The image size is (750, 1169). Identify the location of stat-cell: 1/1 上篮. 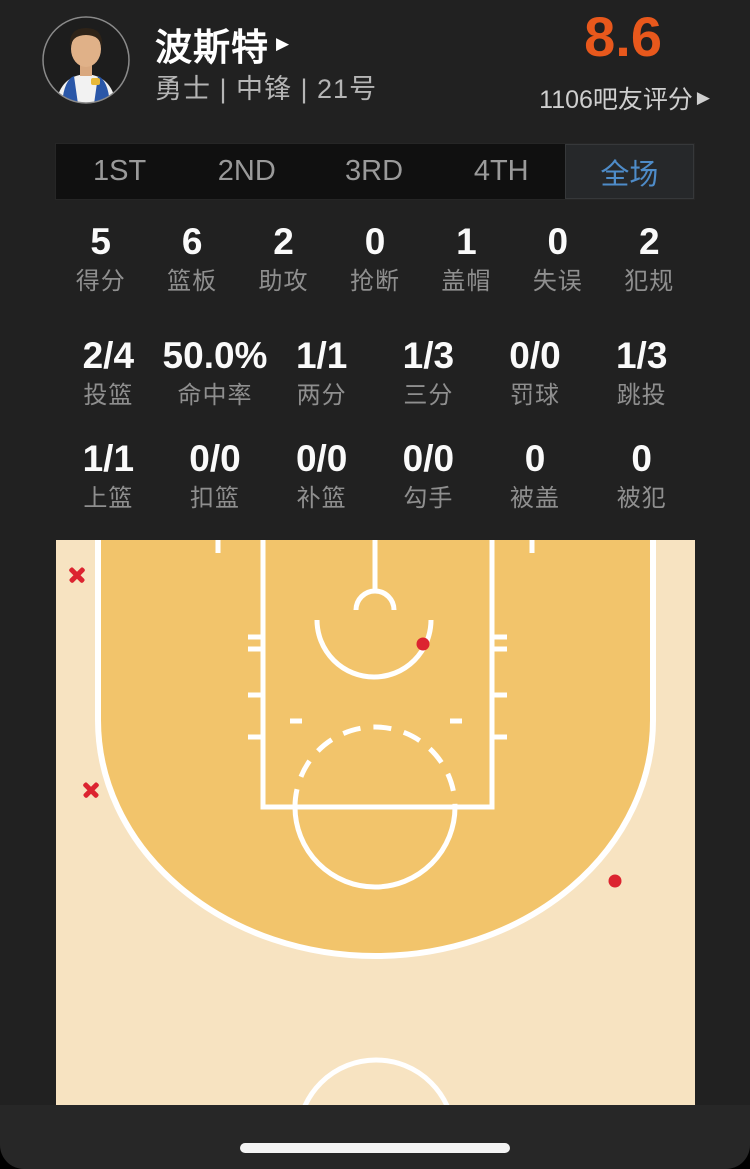
(108, 475).